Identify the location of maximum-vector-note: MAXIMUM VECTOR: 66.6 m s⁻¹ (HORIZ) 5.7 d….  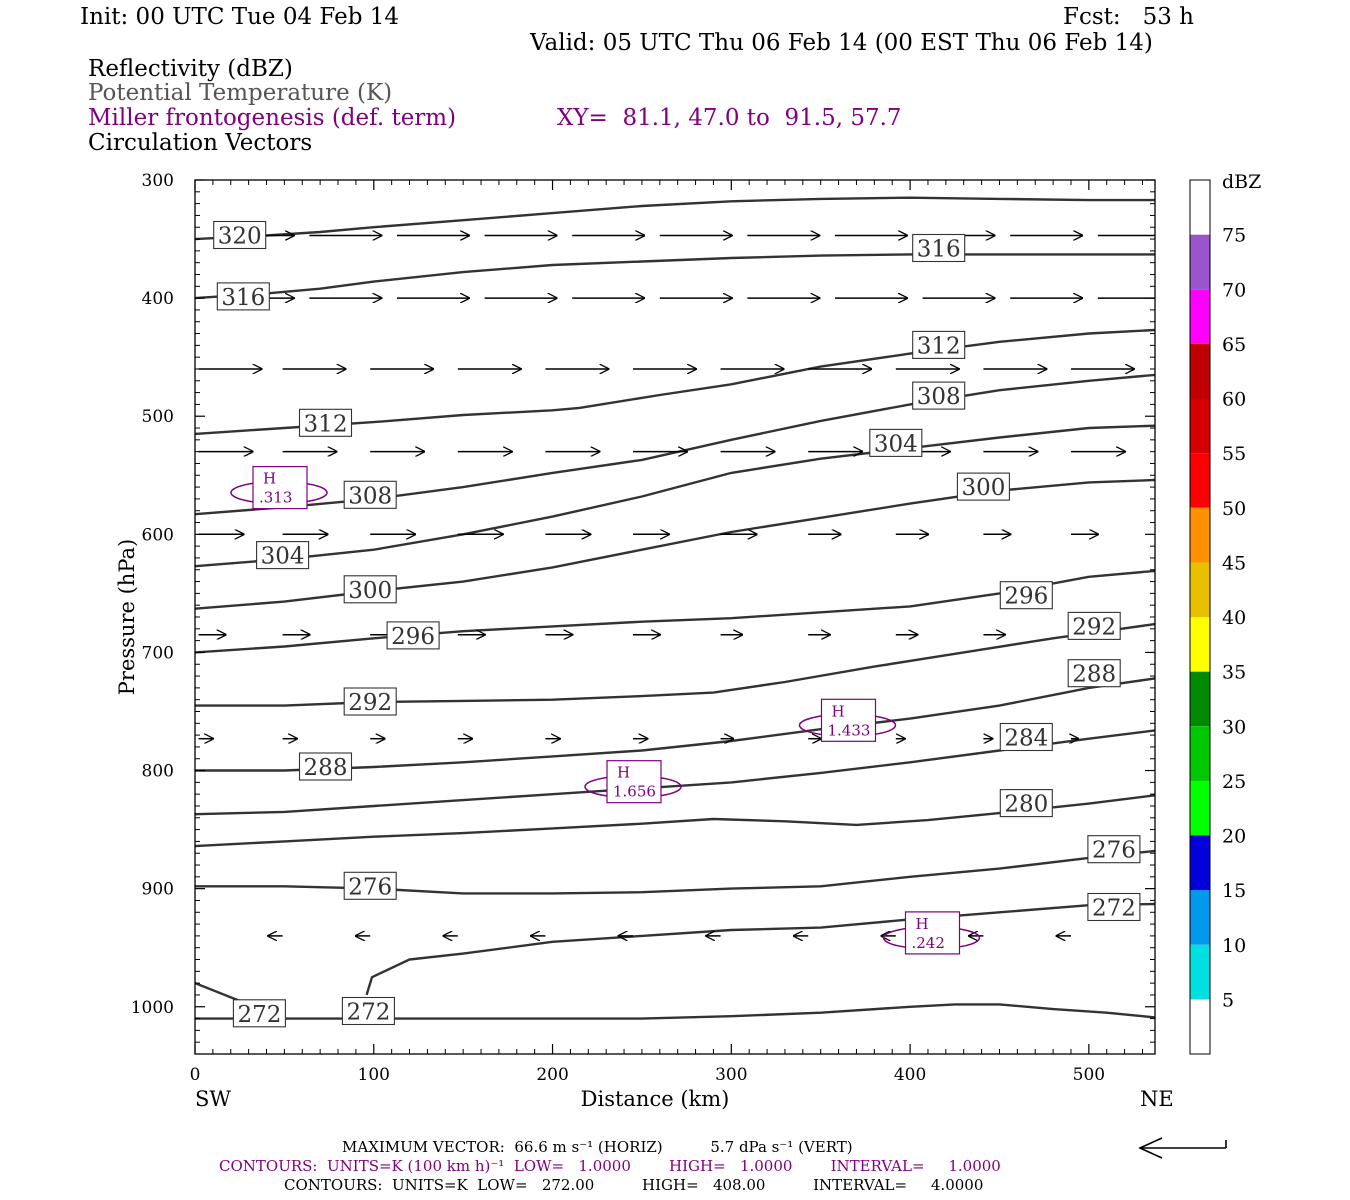
(597, 1147).